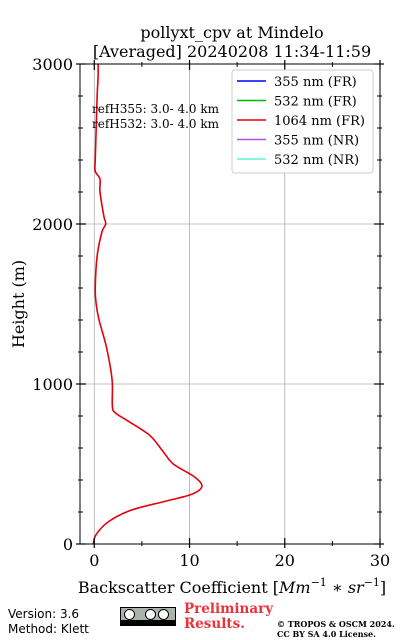  I want to click on copyright-line2: CC BY SA 4.0 License., so click(326, 634).